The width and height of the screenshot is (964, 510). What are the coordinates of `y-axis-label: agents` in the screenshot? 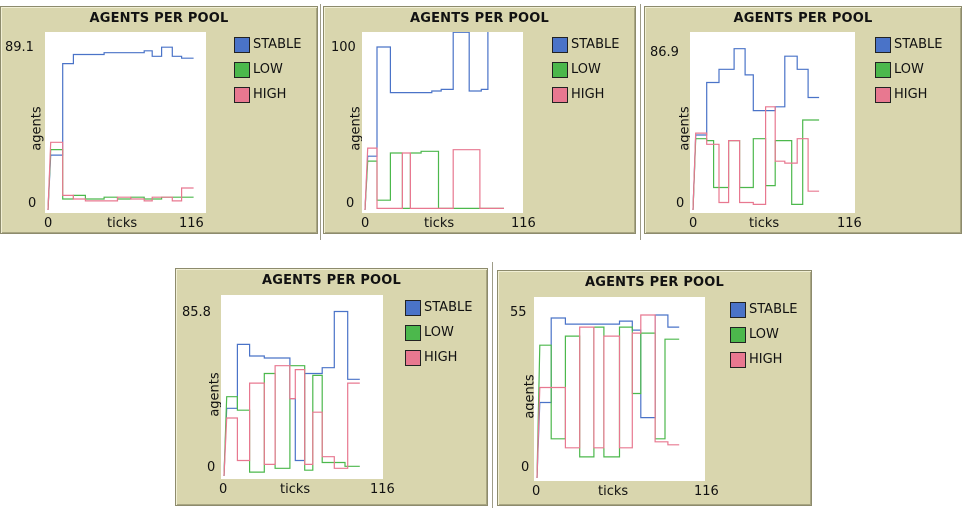 It's located at (37, 128).